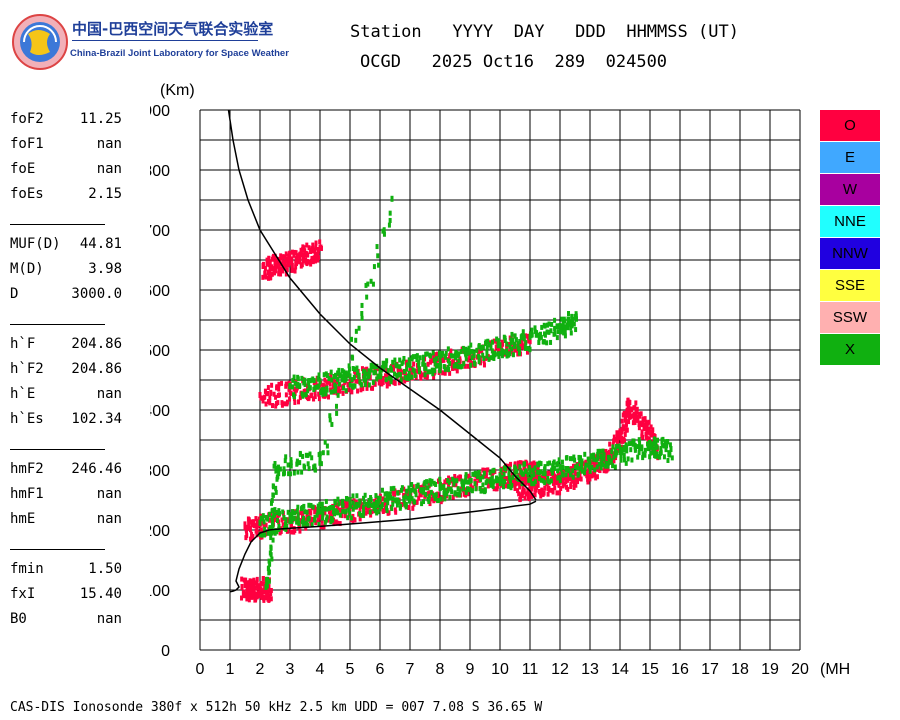  What do you see at coordinates (260, 669) in the screenshot?
I see `x-tick-label: 2` at bounding box center [260, 669].